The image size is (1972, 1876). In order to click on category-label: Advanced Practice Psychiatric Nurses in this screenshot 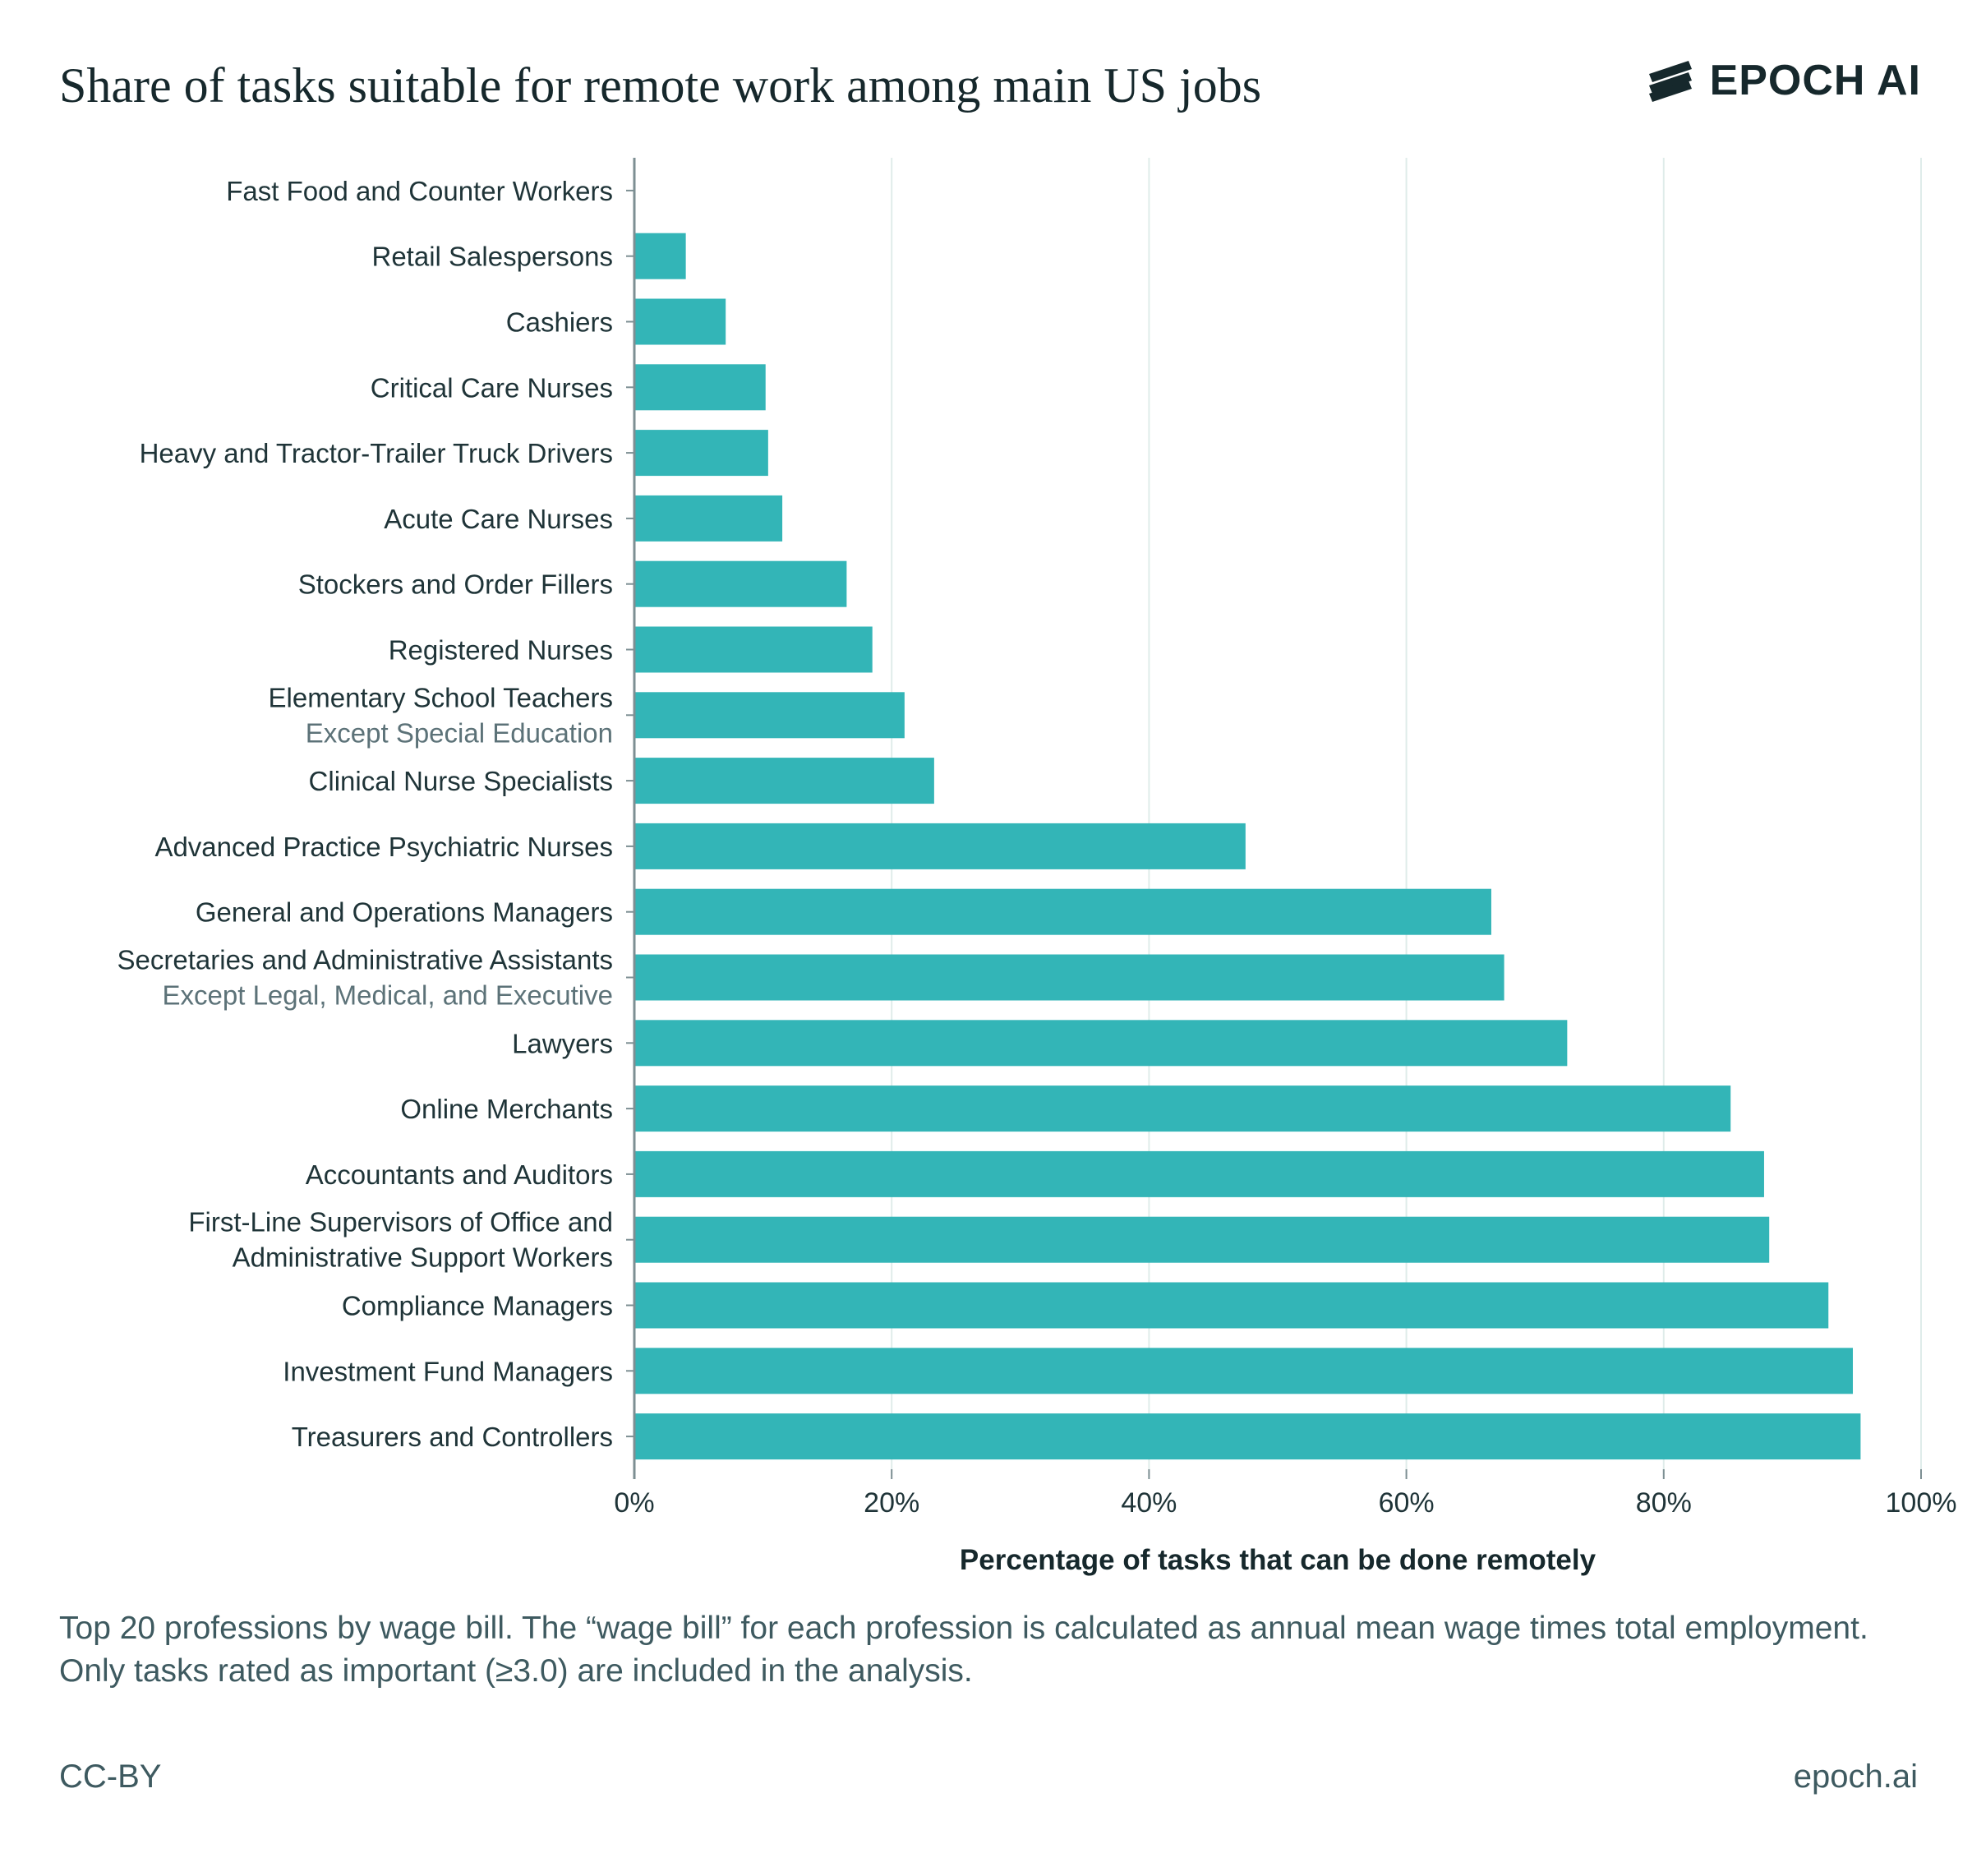, I will do `click(384, 847)`.